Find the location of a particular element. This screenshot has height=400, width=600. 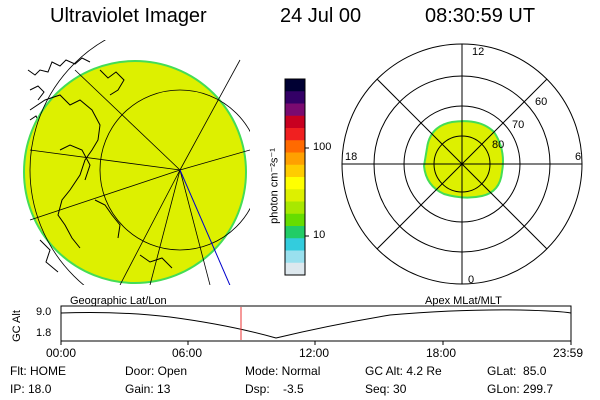

mlt-label-0: 0 is located at coordinates (471, 280).